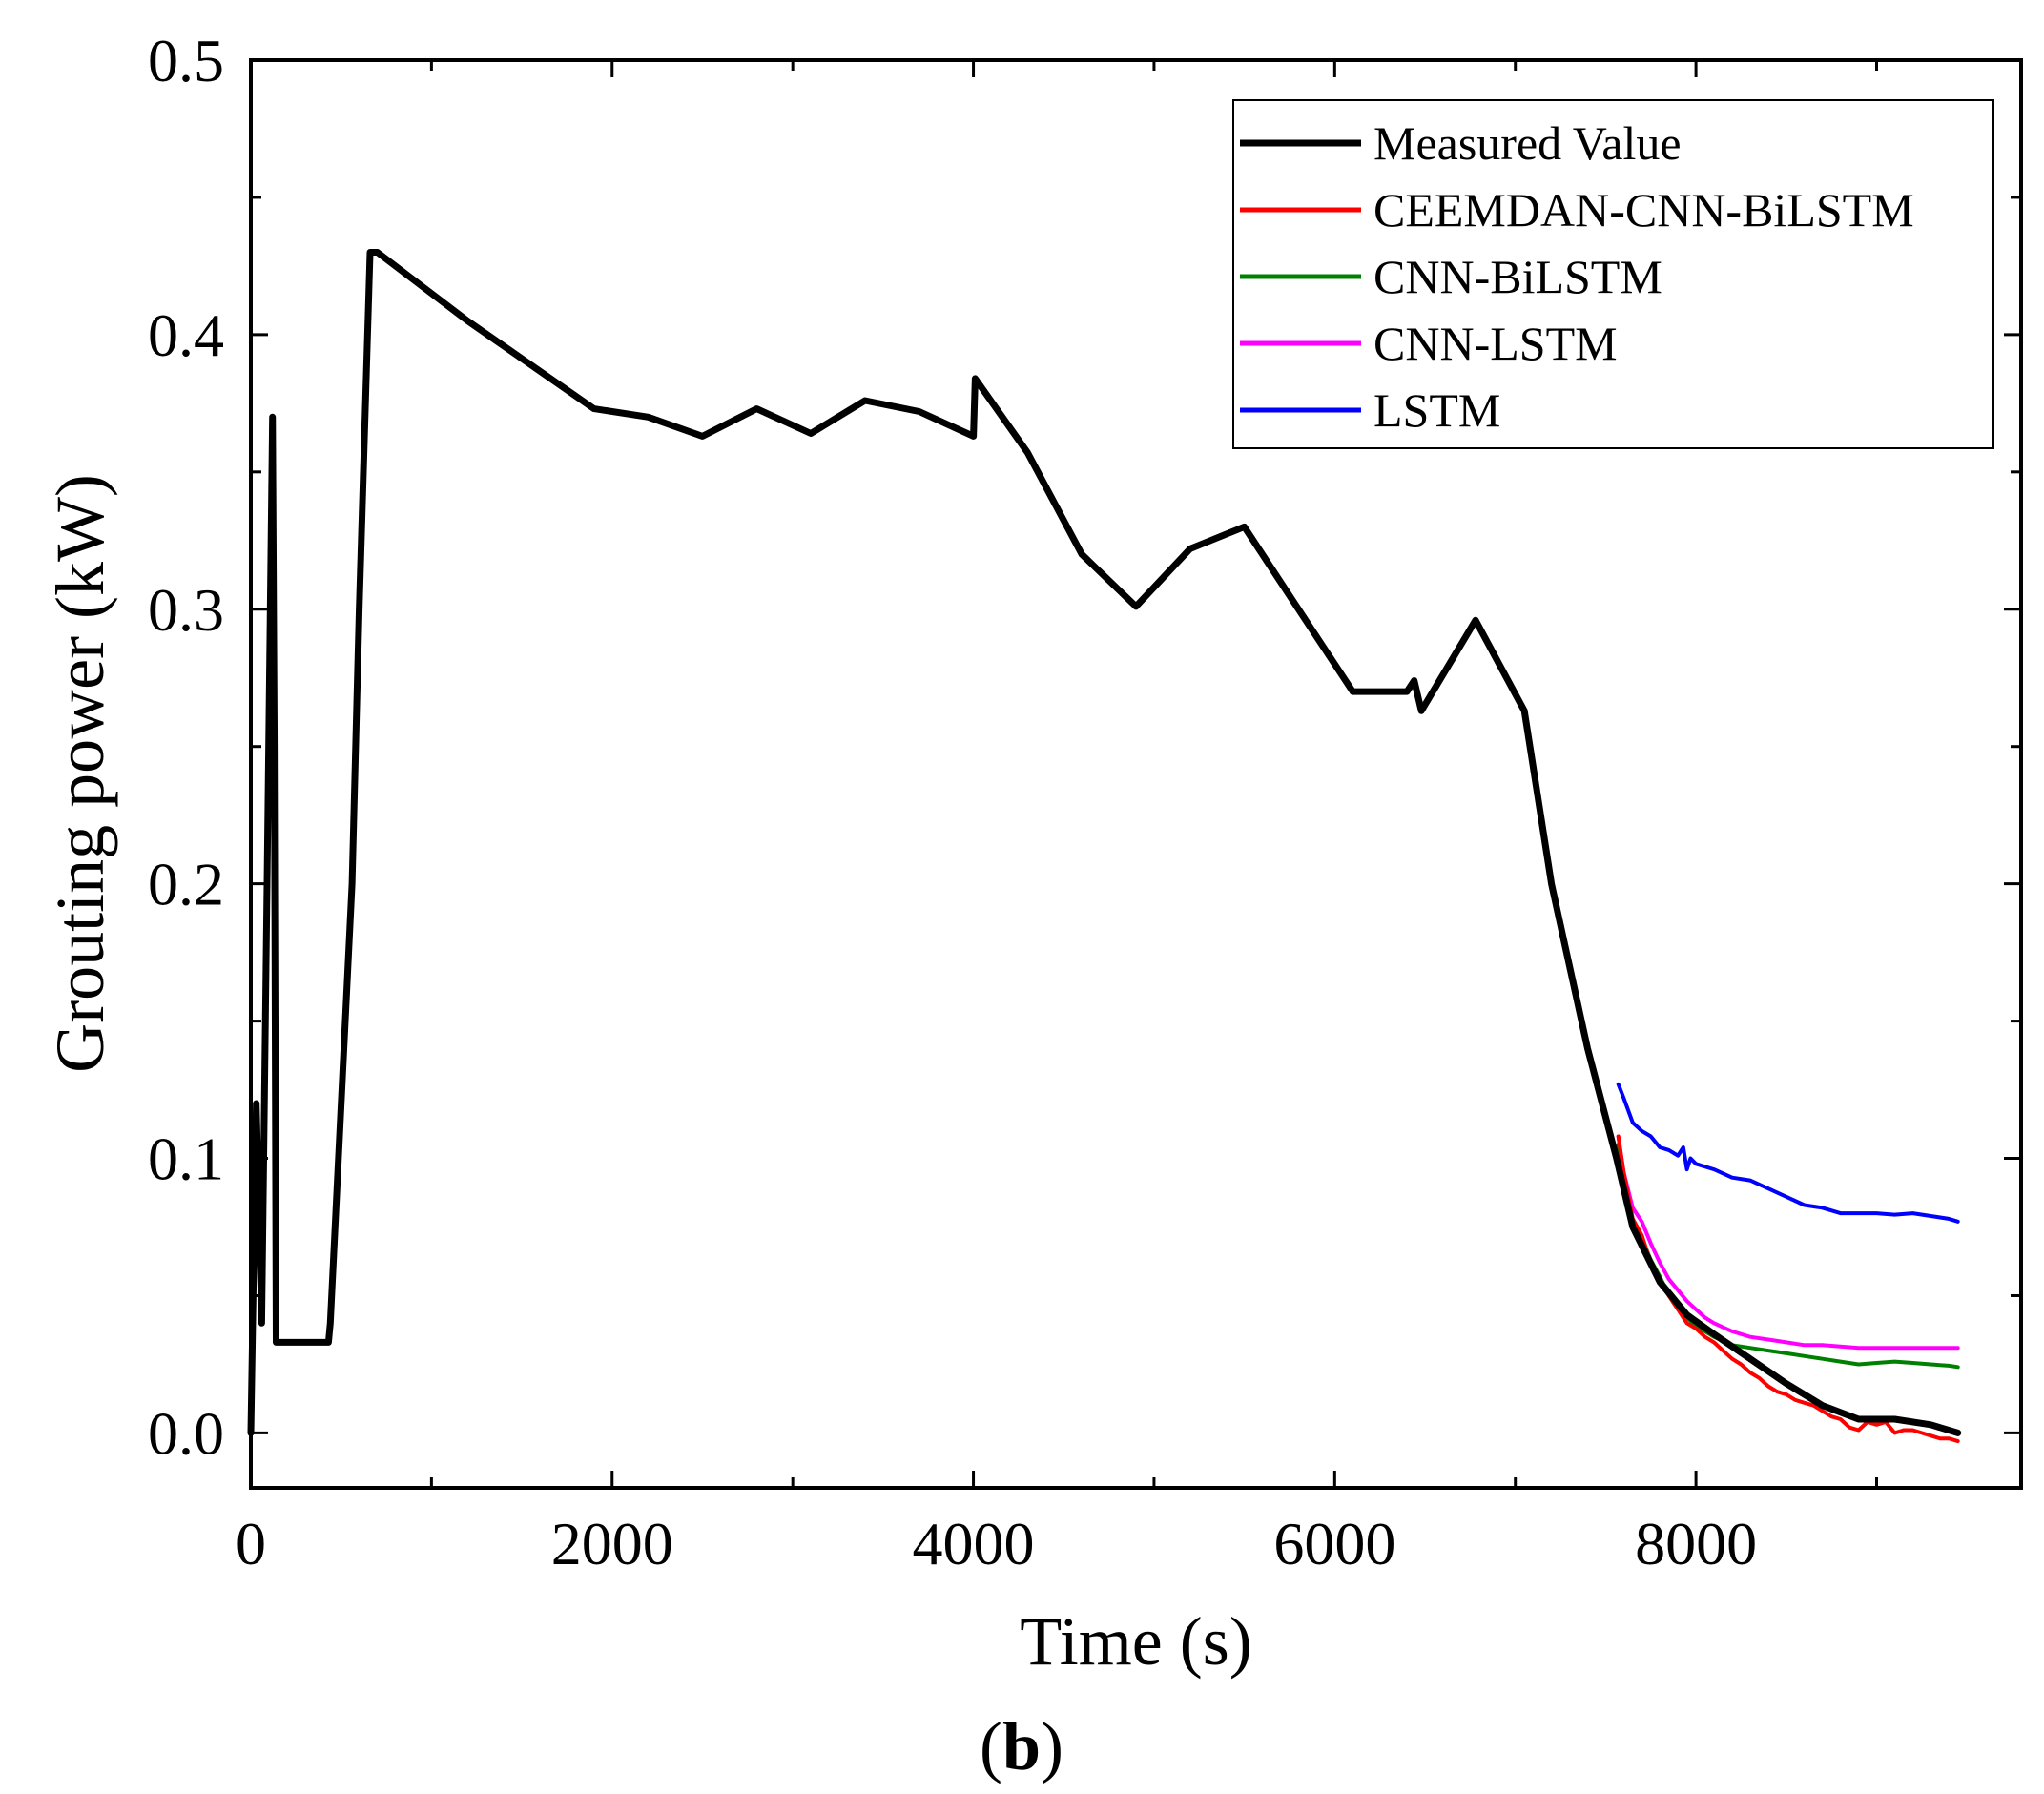  I want to click on legend-label-lstm: LSTM, so click(1436, 410).